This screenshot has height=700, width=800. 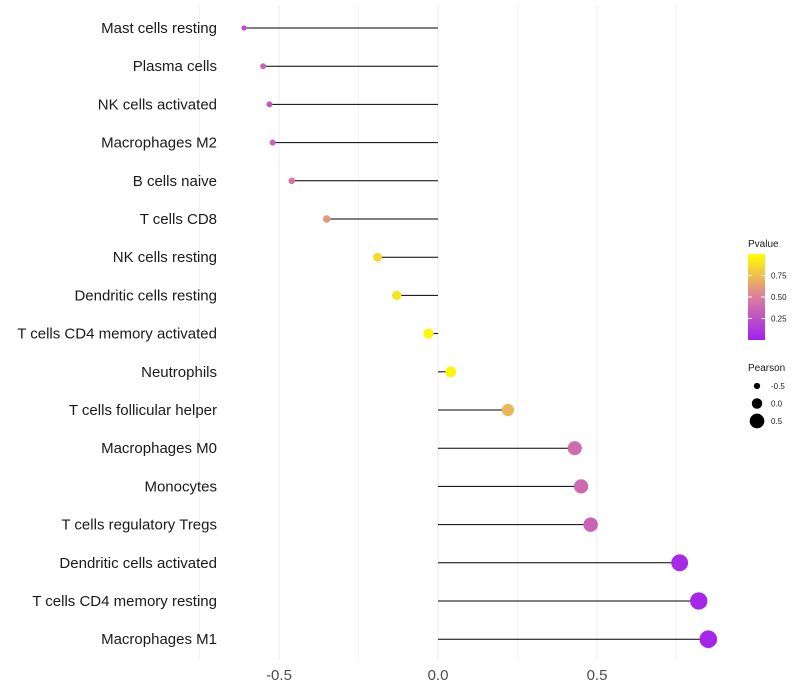 I want to click on x-tick-label: 0.0, so click(x=438, y=675).